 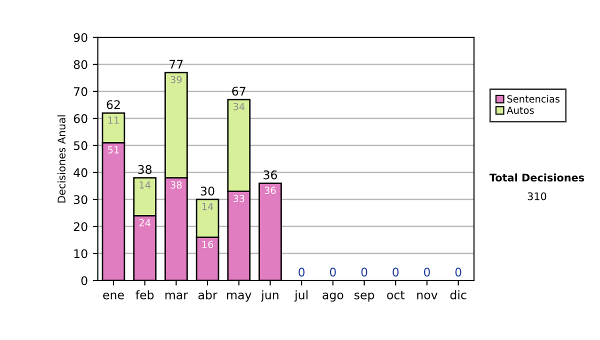 I want to click on total-label: 38, so click(x=145, y=169).